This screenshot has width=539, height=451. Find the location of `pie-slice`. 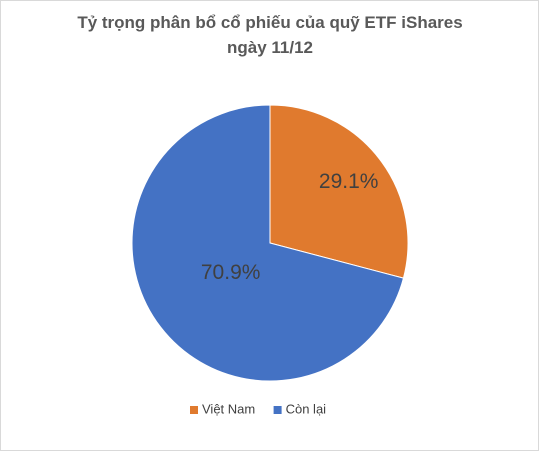

pie-slice is located at coordinates (339, 191).